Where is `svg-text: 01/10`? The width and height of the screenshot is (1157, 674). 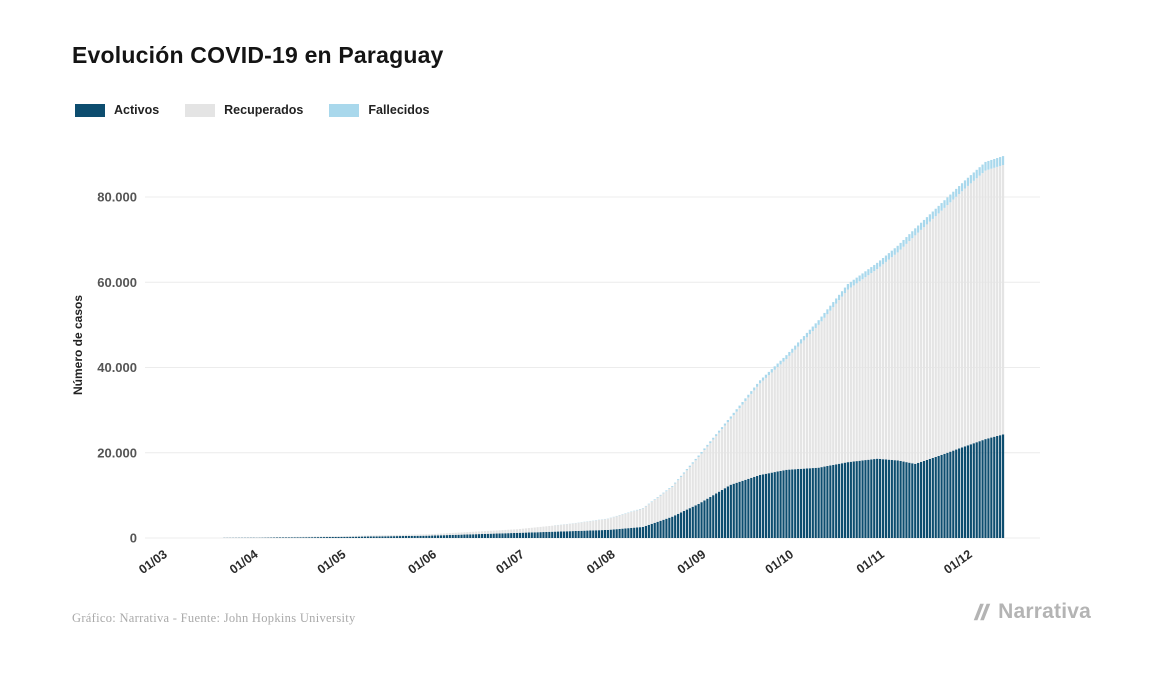
svg-text: 01/10 is located at coordinates (780, 562).